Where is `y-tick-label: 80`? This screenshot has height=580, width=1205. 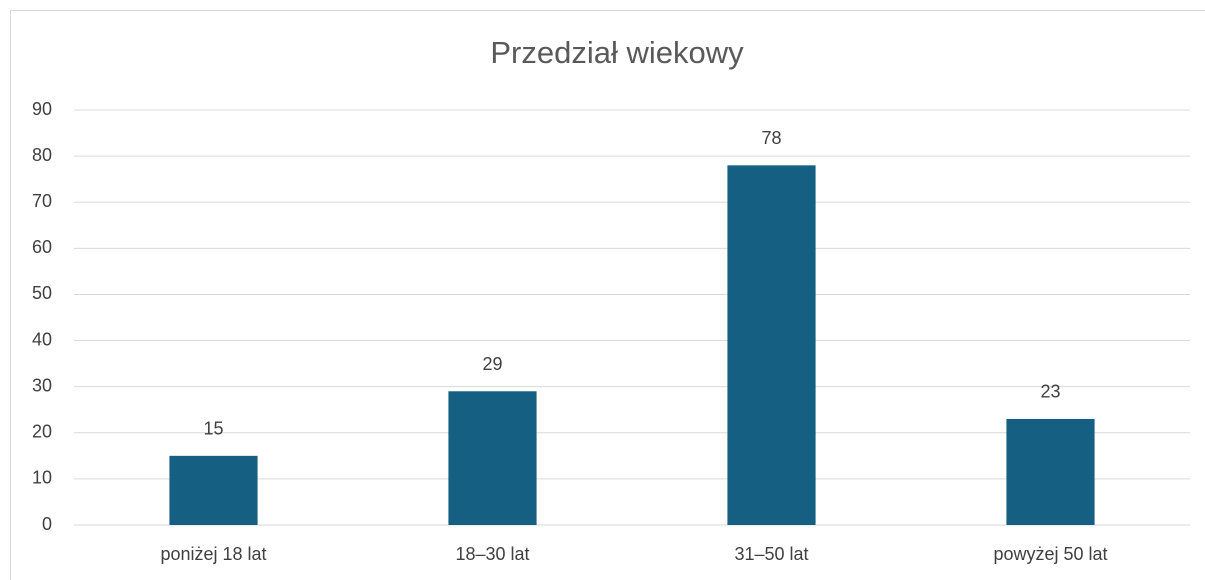
y-tick-label: 80 is located at coordinates (42, 155).